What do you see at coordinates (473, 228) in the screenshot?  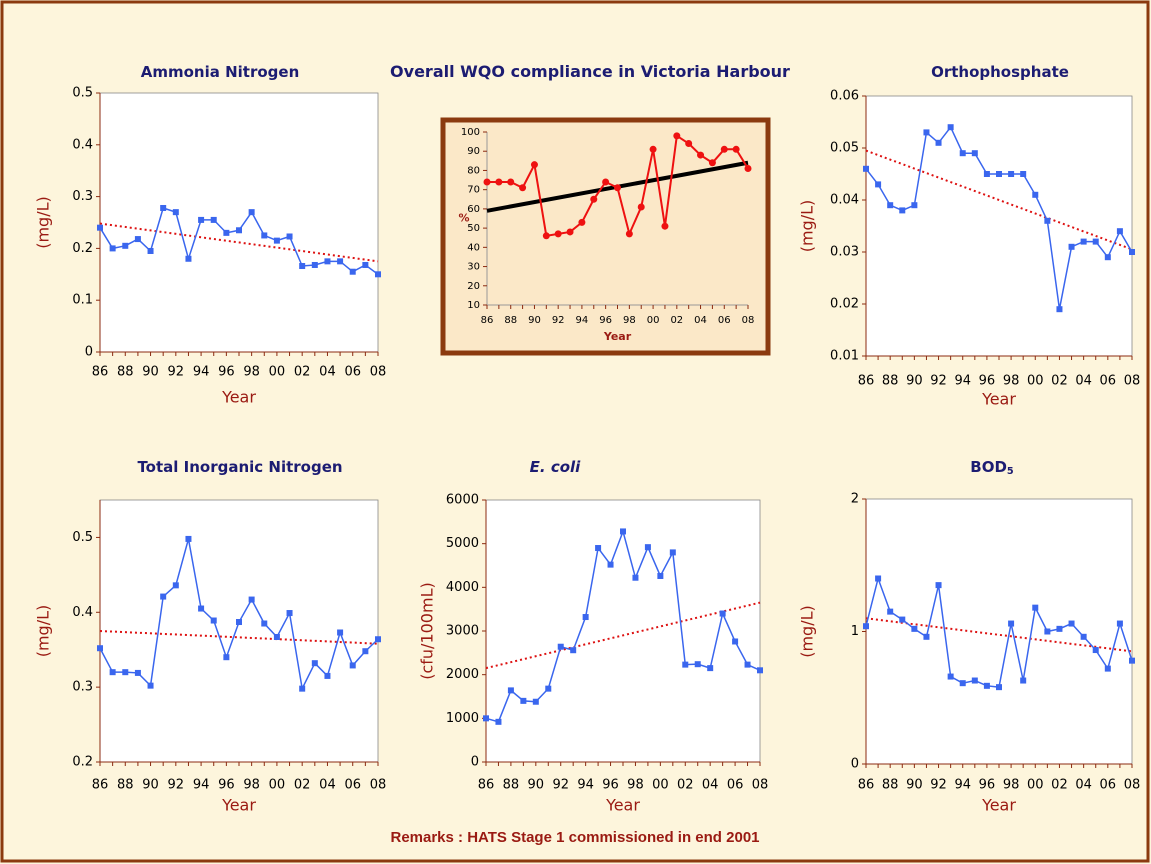 I see `y-tick-label: 50` at bounding box center [473, 228].